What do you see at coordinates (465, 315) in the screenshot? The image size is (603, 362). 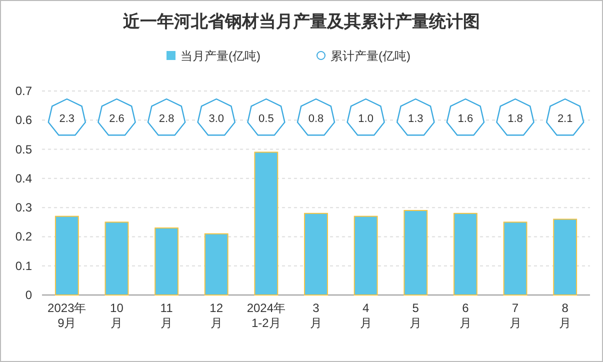 I see `x-tick-label: 6月` at bounding box center [465, 315].